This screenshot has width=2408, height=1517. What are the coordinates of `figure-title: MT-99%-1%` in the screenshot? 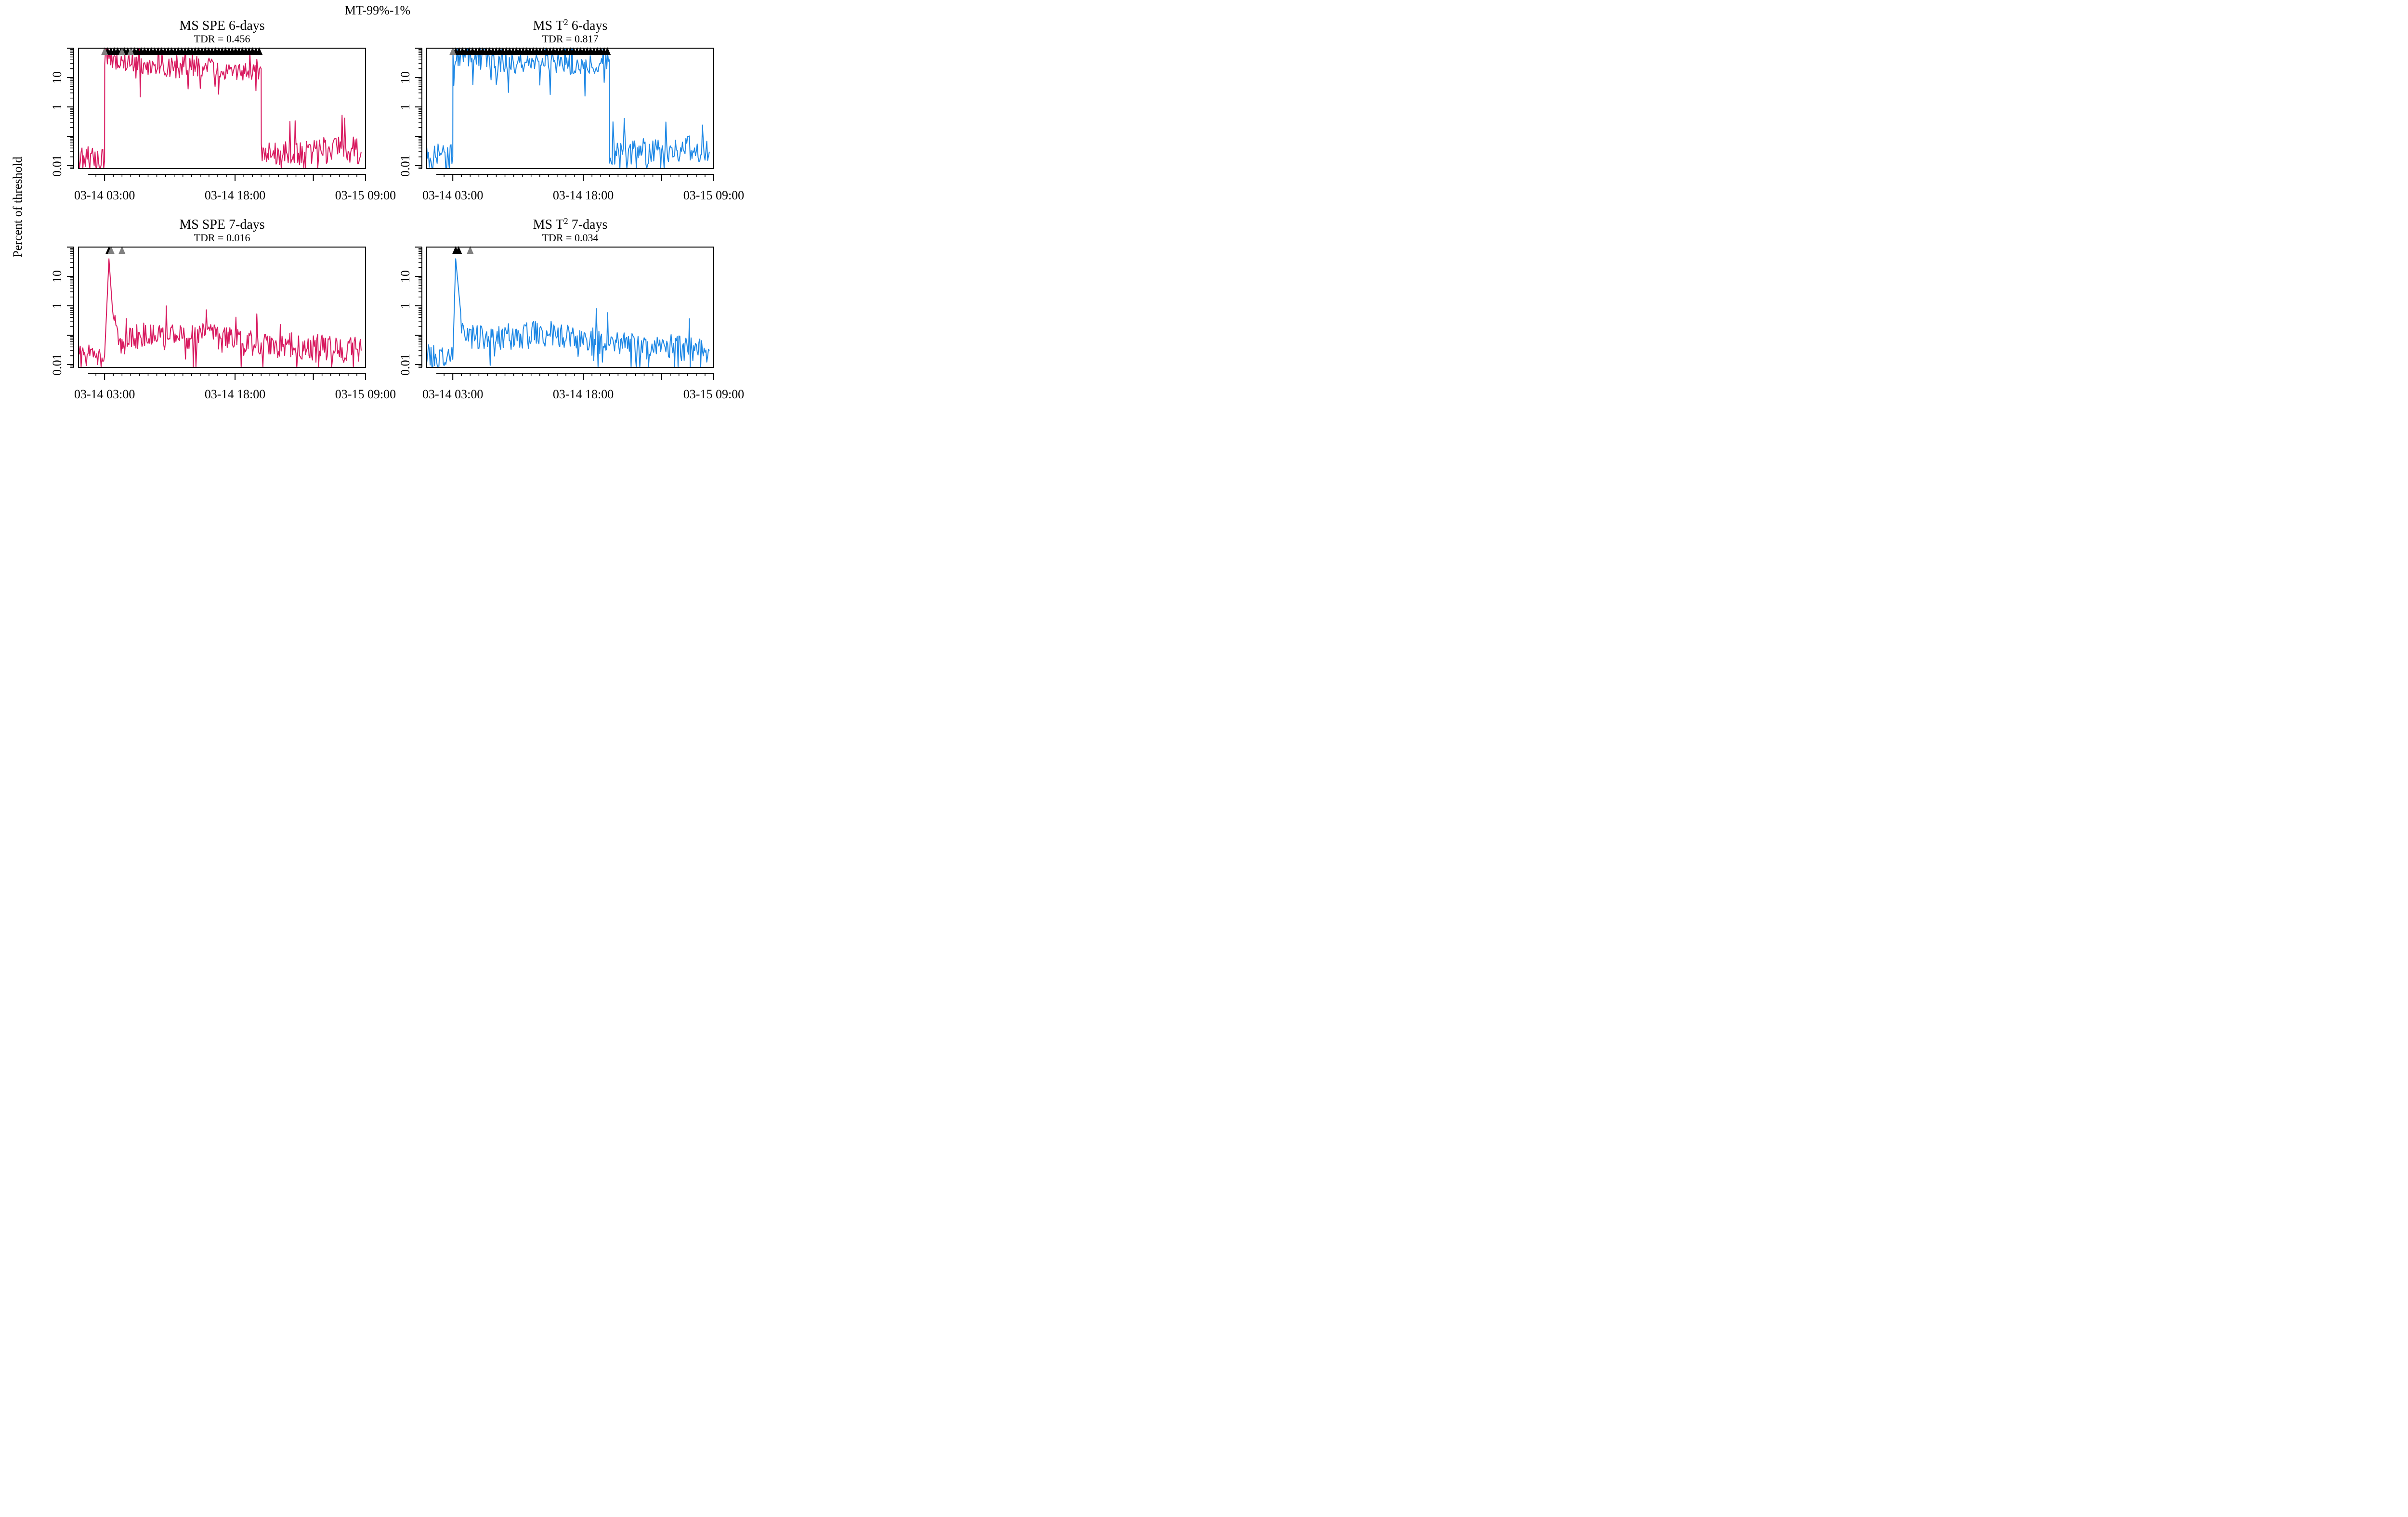 It's located at (377, 10).